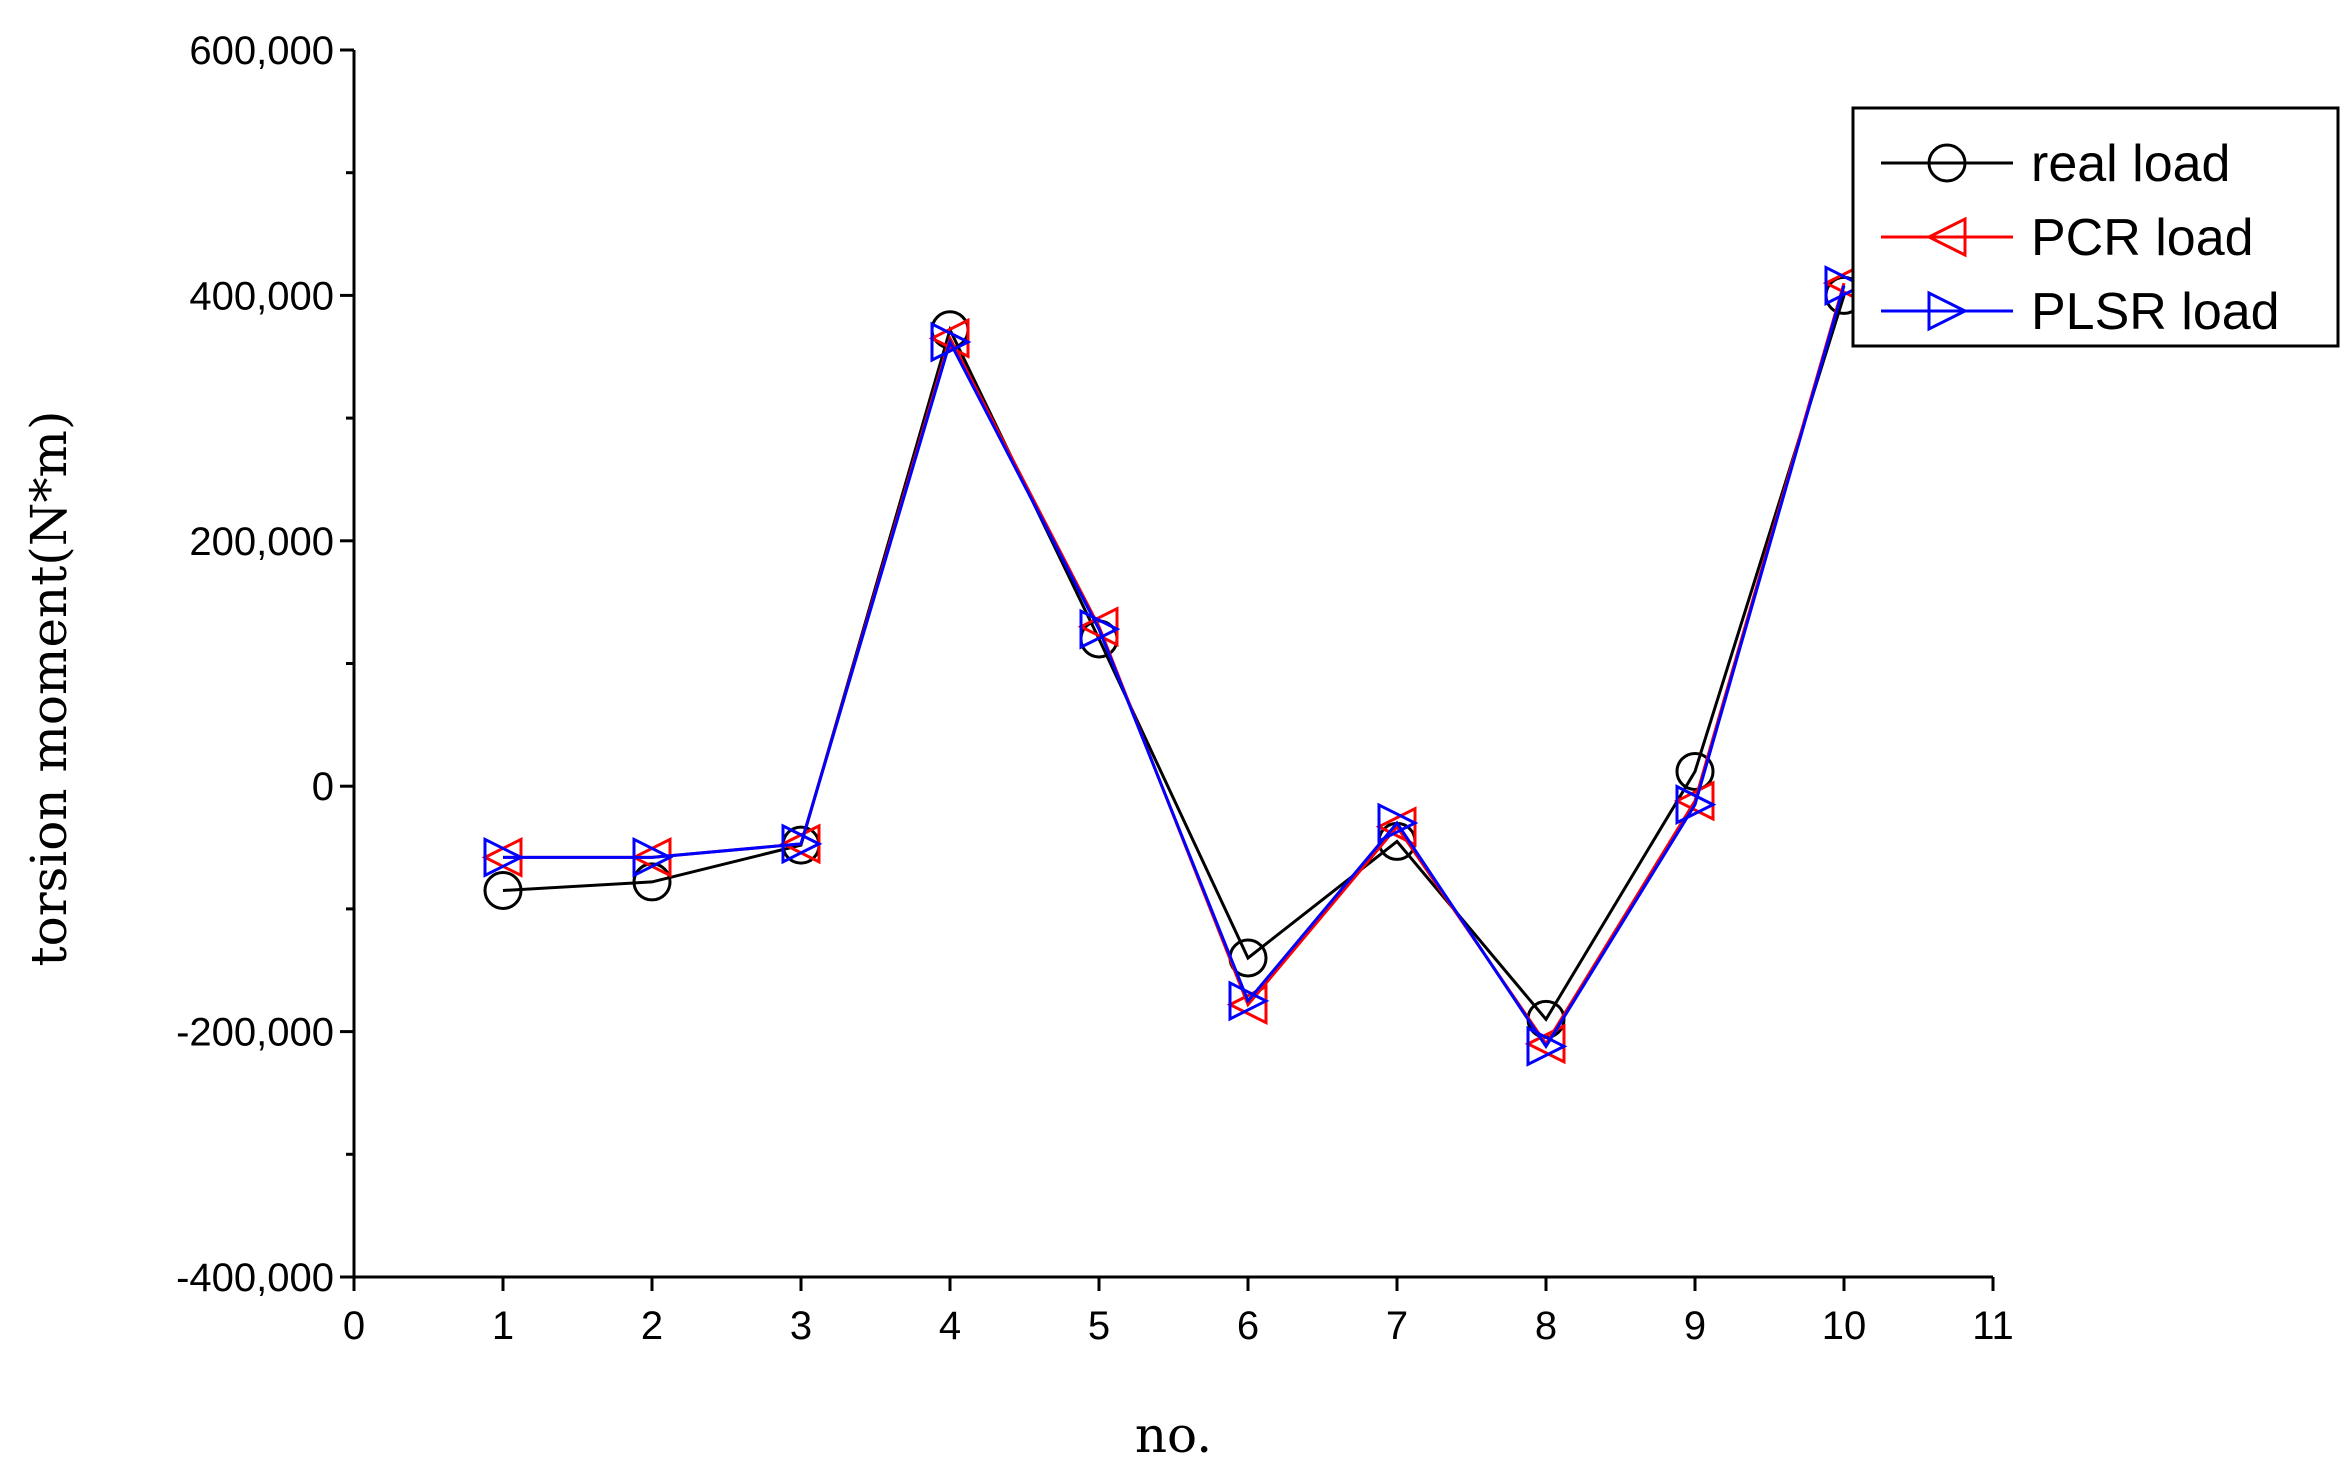 This screenshot has height=1473, width=2351. What do you see at coordinates (323, 787) in the screenshot?
I see `y-tick-label: 0` at bounding box center [323, 787].